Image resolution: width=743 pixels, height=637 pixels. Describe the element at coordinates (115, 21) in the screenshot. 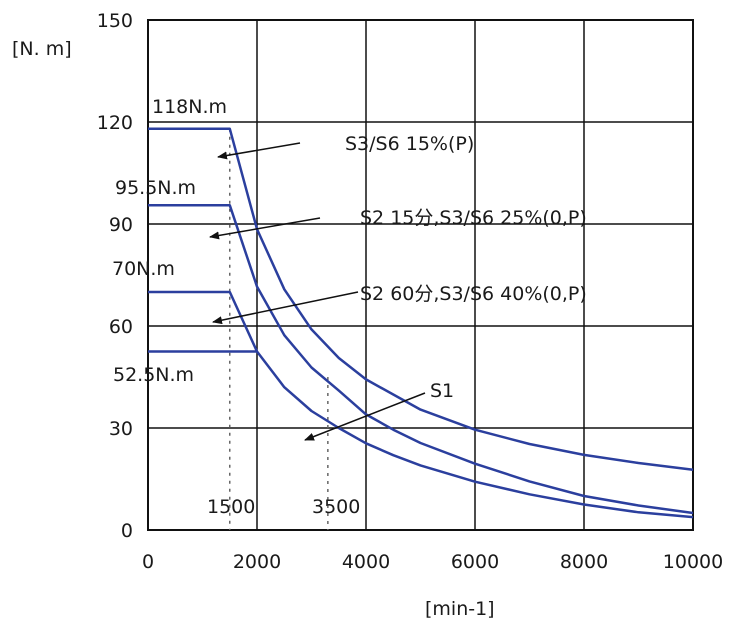

I see `y-tick-label: 150` at that location.